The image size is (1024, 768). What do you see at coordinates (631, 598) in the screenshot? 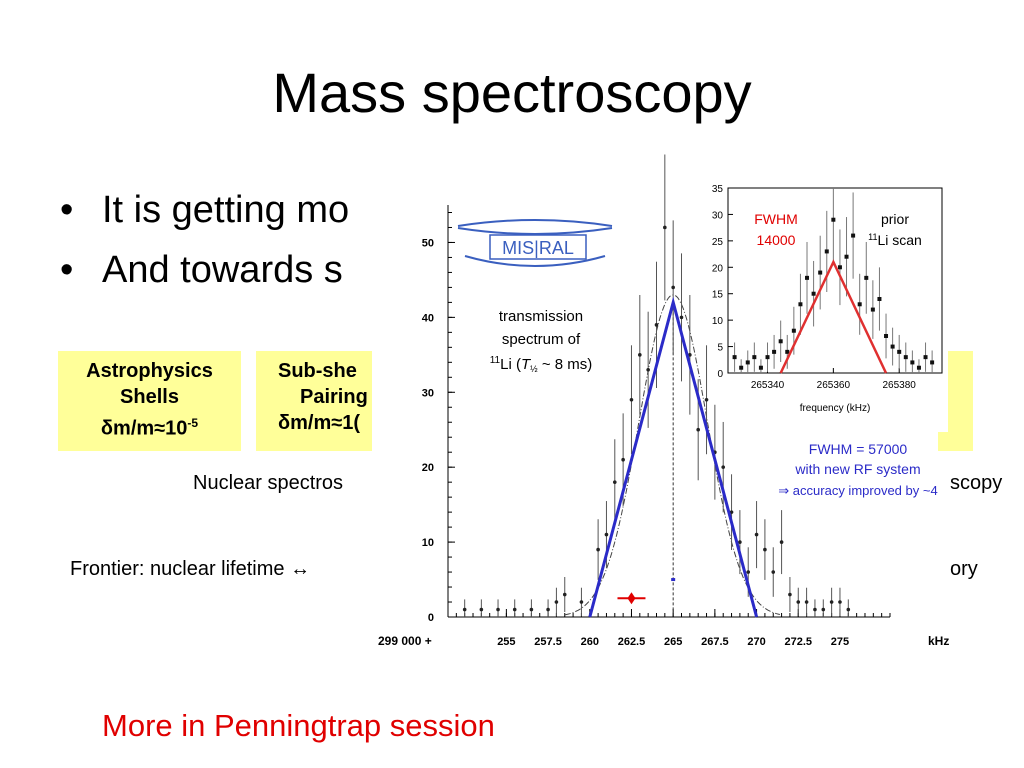
I see `reference-diamond-marker` at bounding box center [631, 598].